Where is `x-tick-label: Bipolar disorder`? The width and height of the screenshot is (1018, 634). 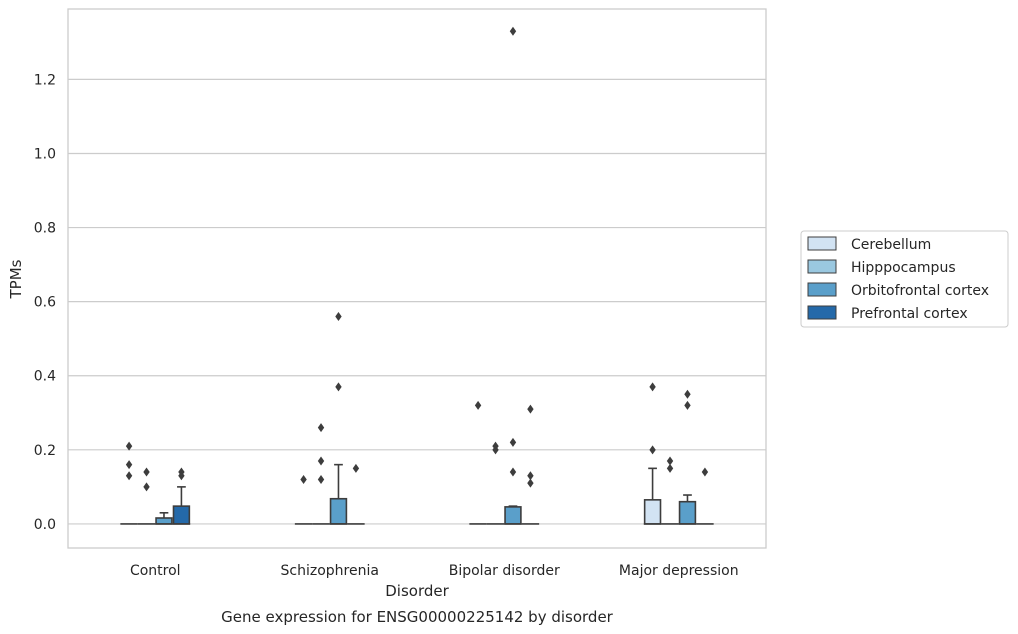 x-tick-label: Bipolar disorder is located at coordinates (504, 571).